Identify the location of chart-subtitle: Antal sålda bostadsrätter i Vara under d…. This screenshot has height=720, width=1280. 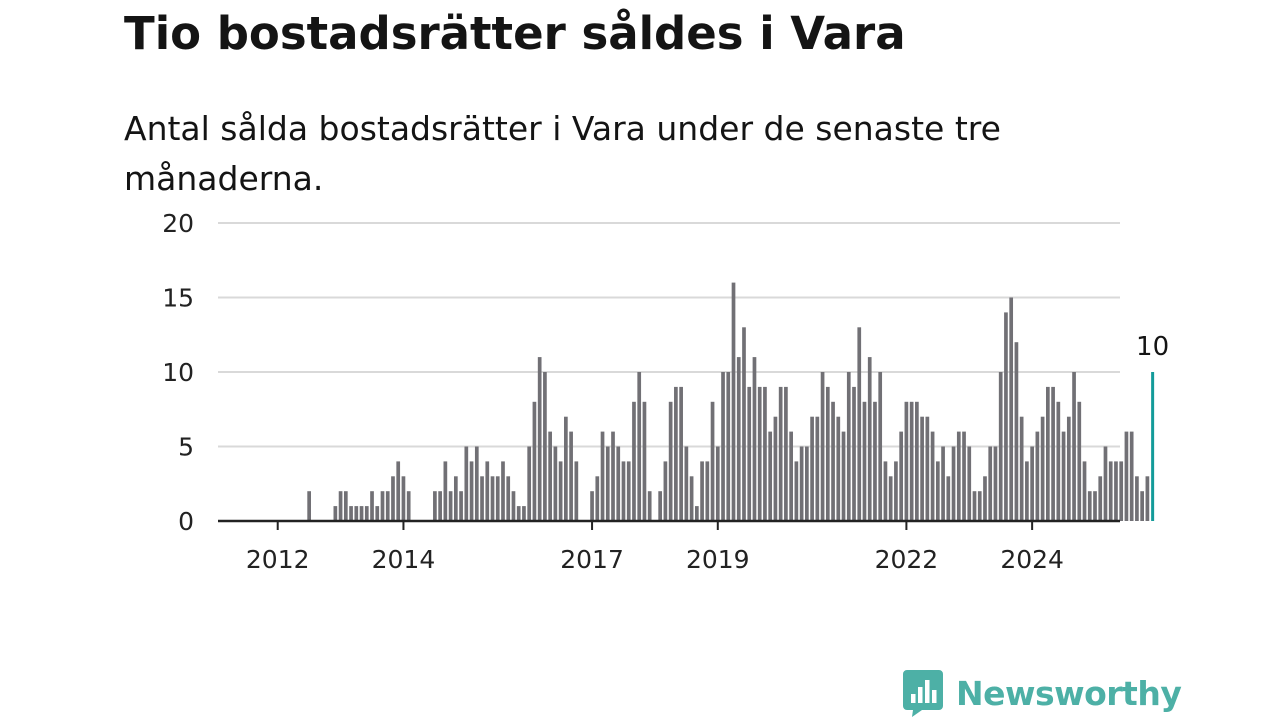
(562, 153).